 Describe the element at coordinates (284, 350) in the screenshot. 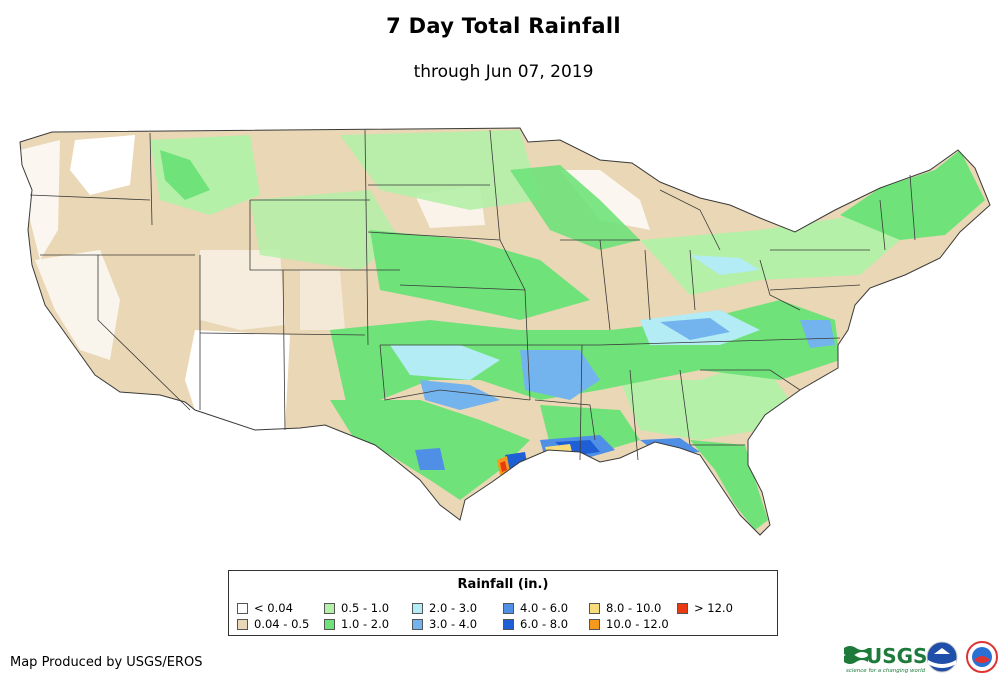

I see `border-az-nm` at that location.